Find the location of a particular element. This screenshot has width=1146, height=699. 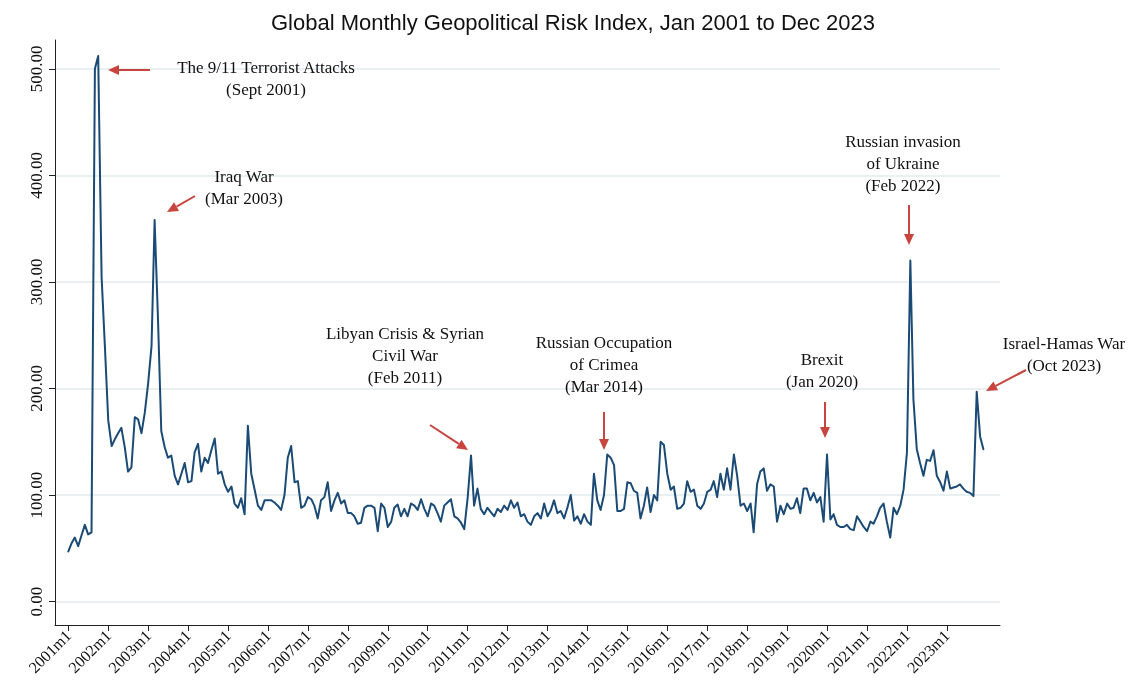

y-tick-label: 500.00 is located at coordinates (36, 69).